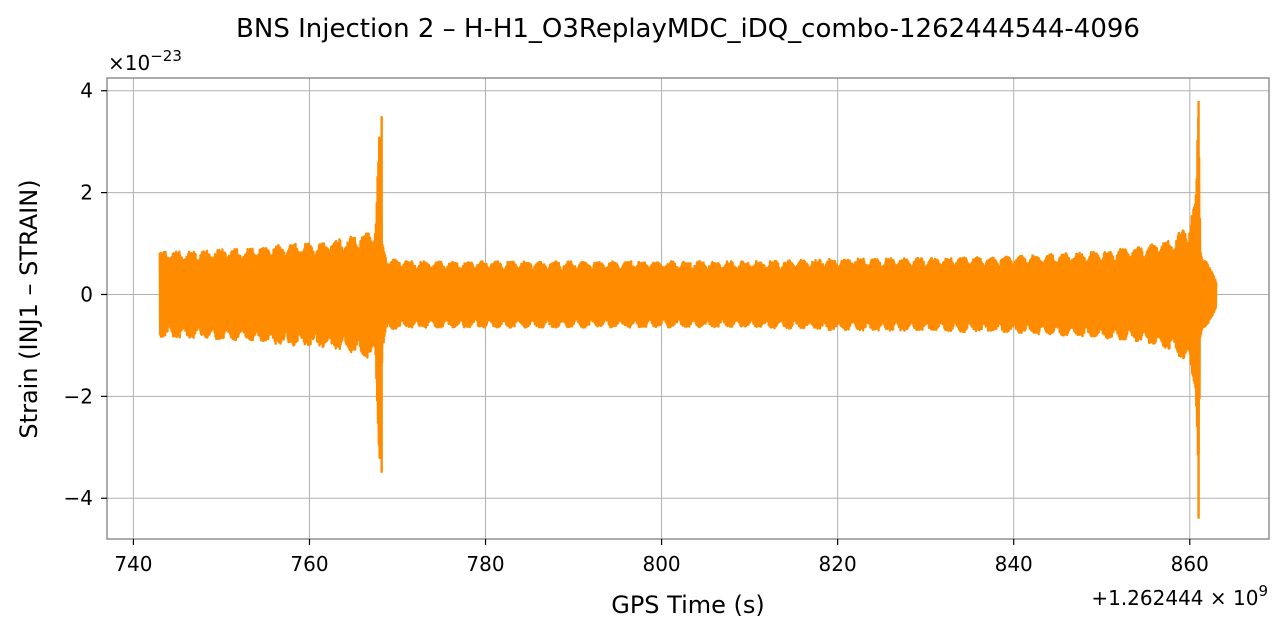  What do you see at coordinates (133, 564) in the screenshot?
I see `x-tick-label: 740` at bounding box center [133, 564].